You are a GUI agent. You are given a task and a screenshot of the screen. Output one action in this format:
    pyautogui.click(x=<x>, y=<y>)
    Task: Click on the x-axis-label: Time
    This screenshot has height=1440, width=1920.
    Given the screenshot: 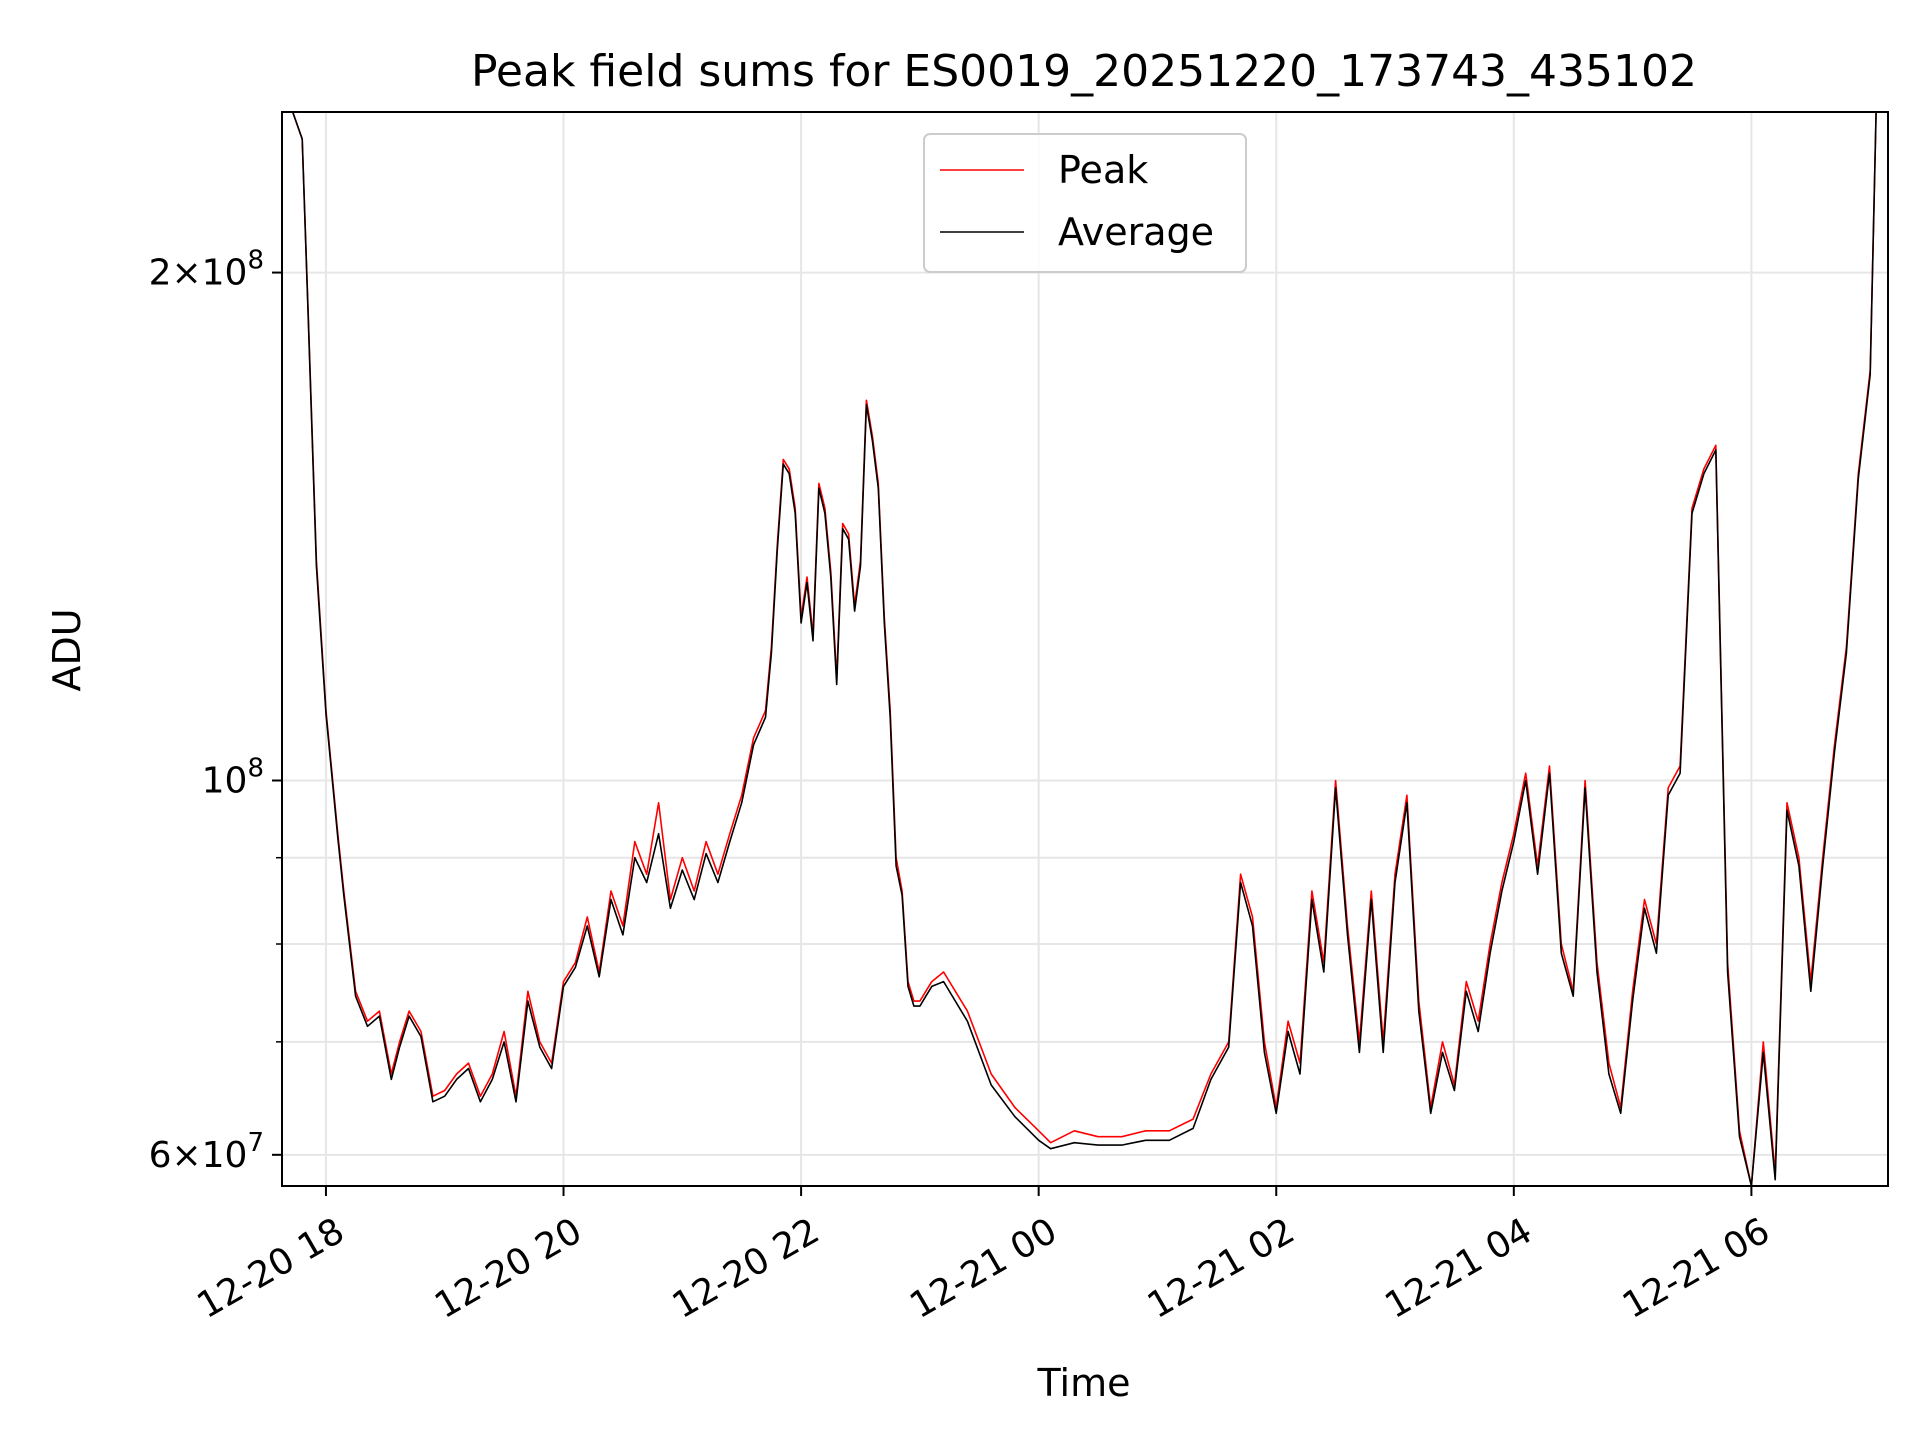 What is the action you would take?
    pyautogui.click(x=1084, y=1383)
    